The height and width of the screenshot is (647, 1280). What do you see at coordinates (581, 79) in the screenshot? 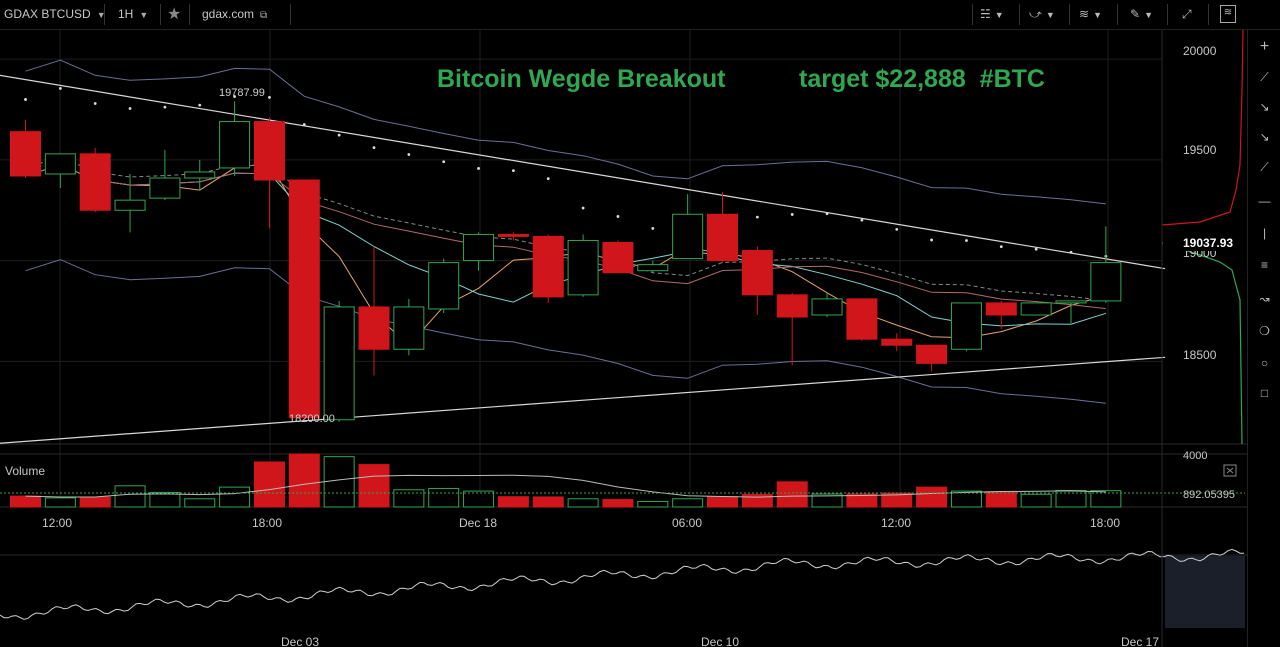
I see `chart-headline-title: Bitcoin Wegde Breakout` at bounding box center [581, 79].